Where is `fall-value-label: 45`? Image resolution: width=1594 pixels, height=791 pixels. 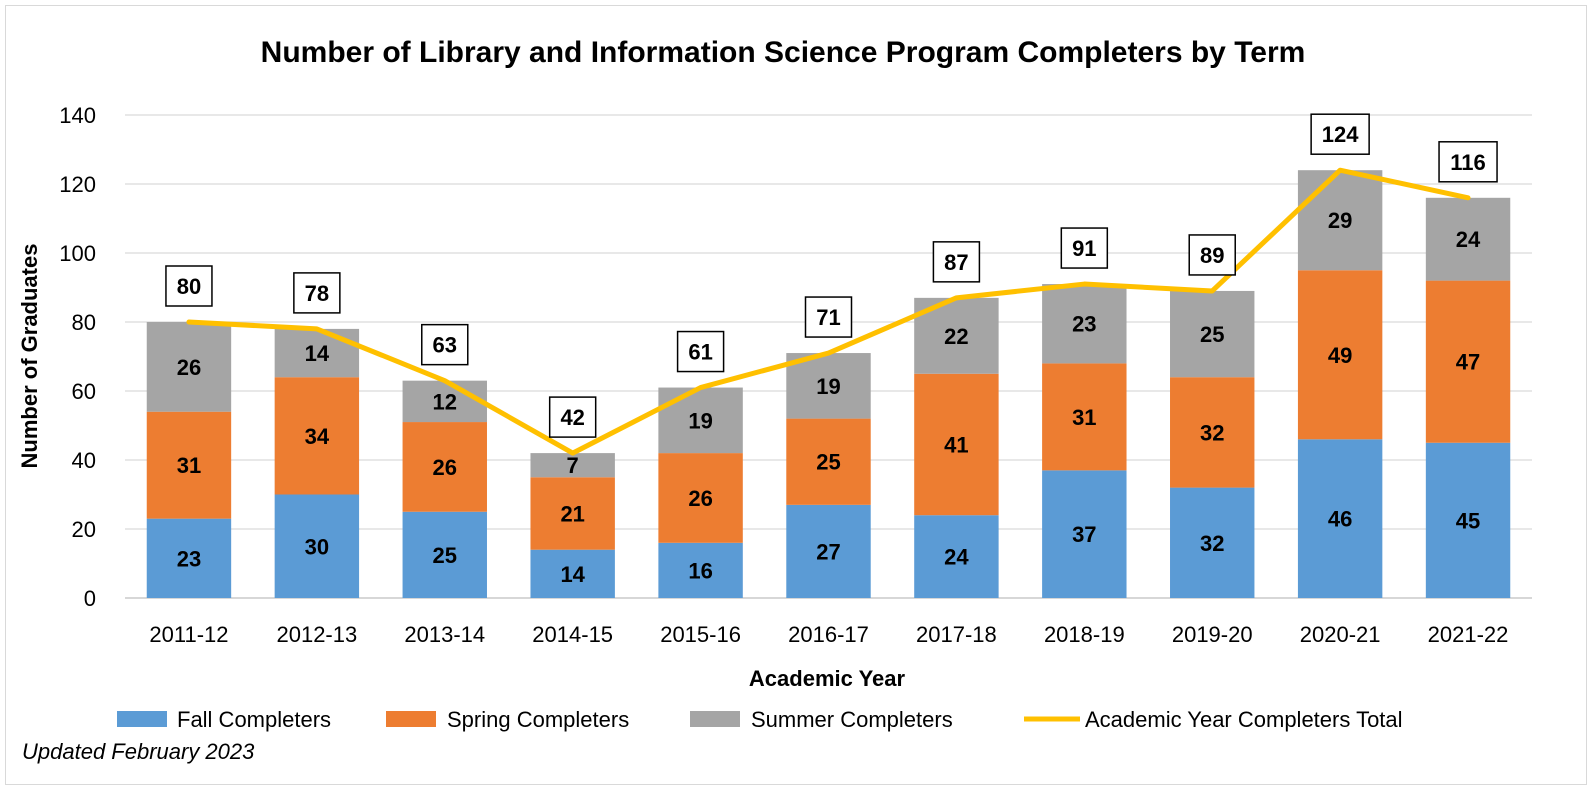
fall-value-label: 45 is located at coordinates (1468, 520).